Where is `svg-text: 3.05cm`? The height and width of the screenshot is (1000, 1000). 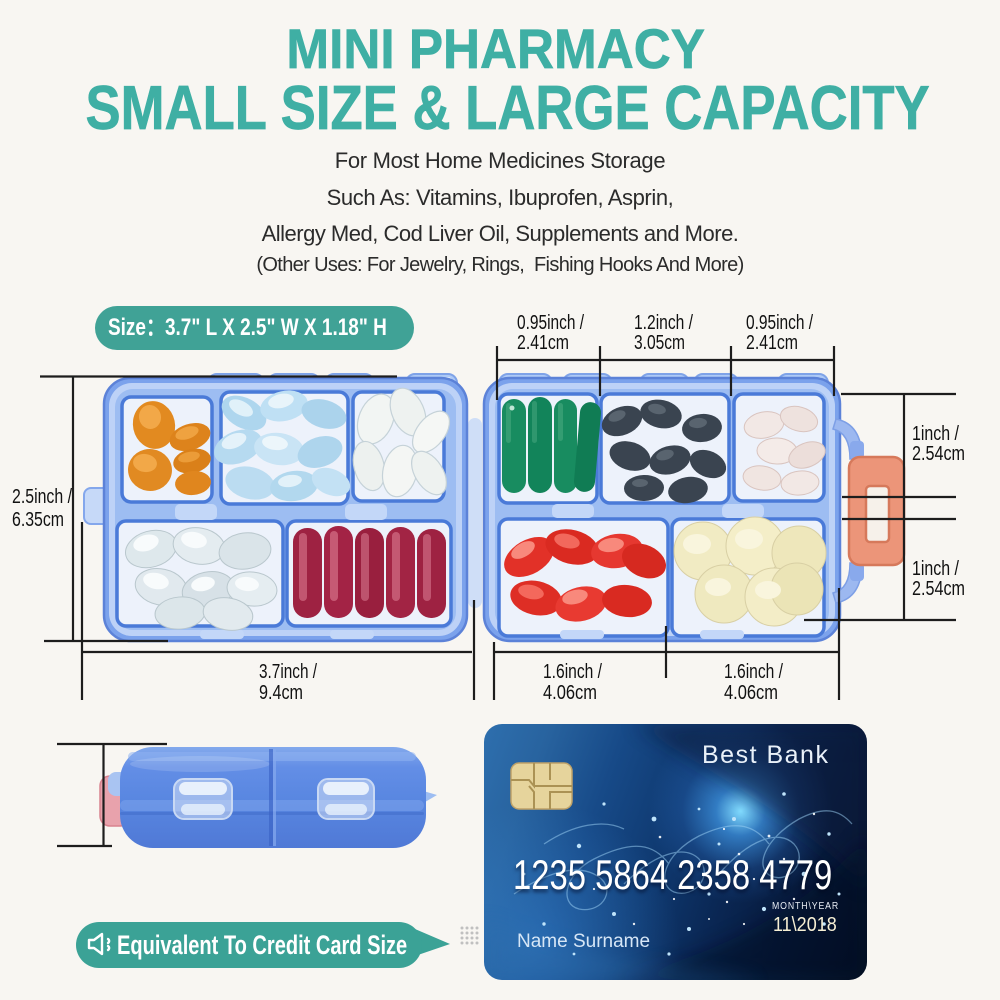 svg-text: 3.05cm is located at coordinates (659, 343).